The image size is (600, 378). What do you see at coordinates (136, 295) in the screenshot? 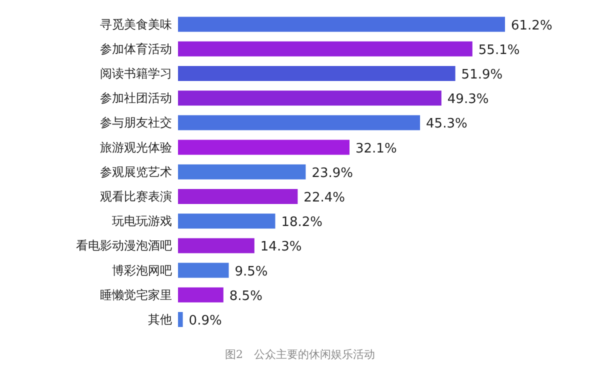
I see `y-tick-label: 睡懒觉宅家里` at bounding box center [136, 295].